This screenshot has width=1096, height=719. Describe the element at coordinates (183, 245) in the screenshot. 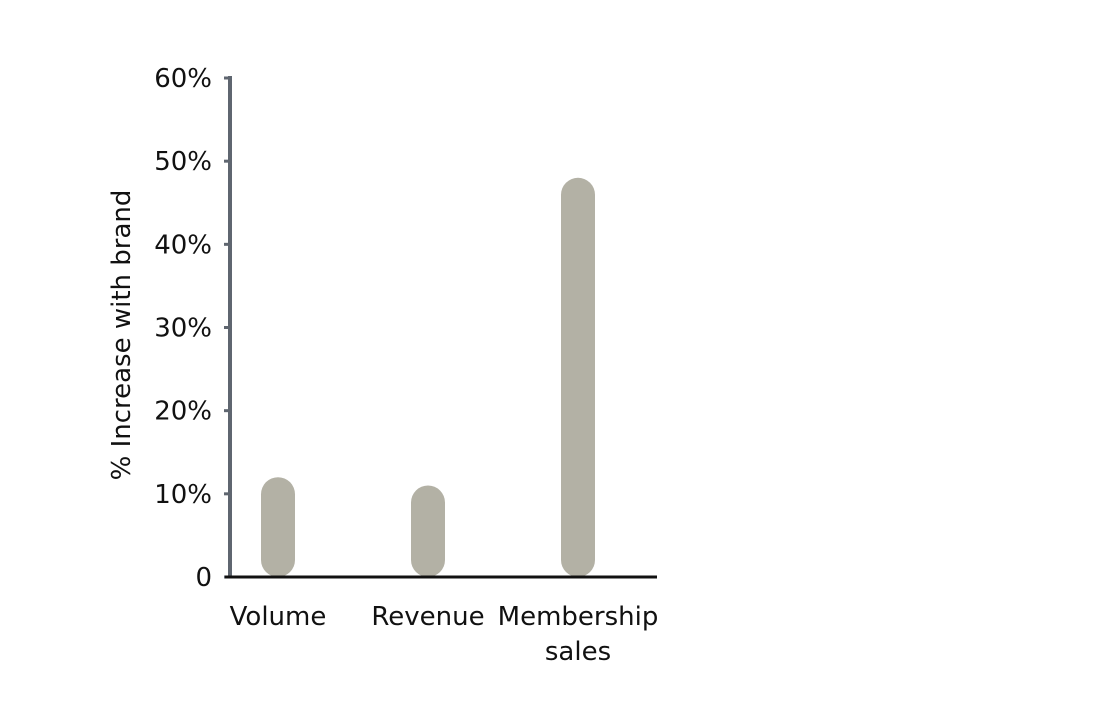

I see `y-tick-label: 40%` at that location.